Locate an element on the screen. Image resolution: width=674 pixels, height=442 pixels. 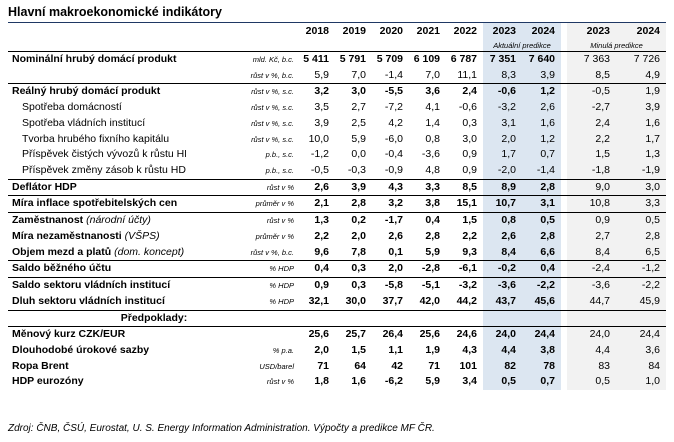
row-unit: růst v % is located at coordinates (242, 187).